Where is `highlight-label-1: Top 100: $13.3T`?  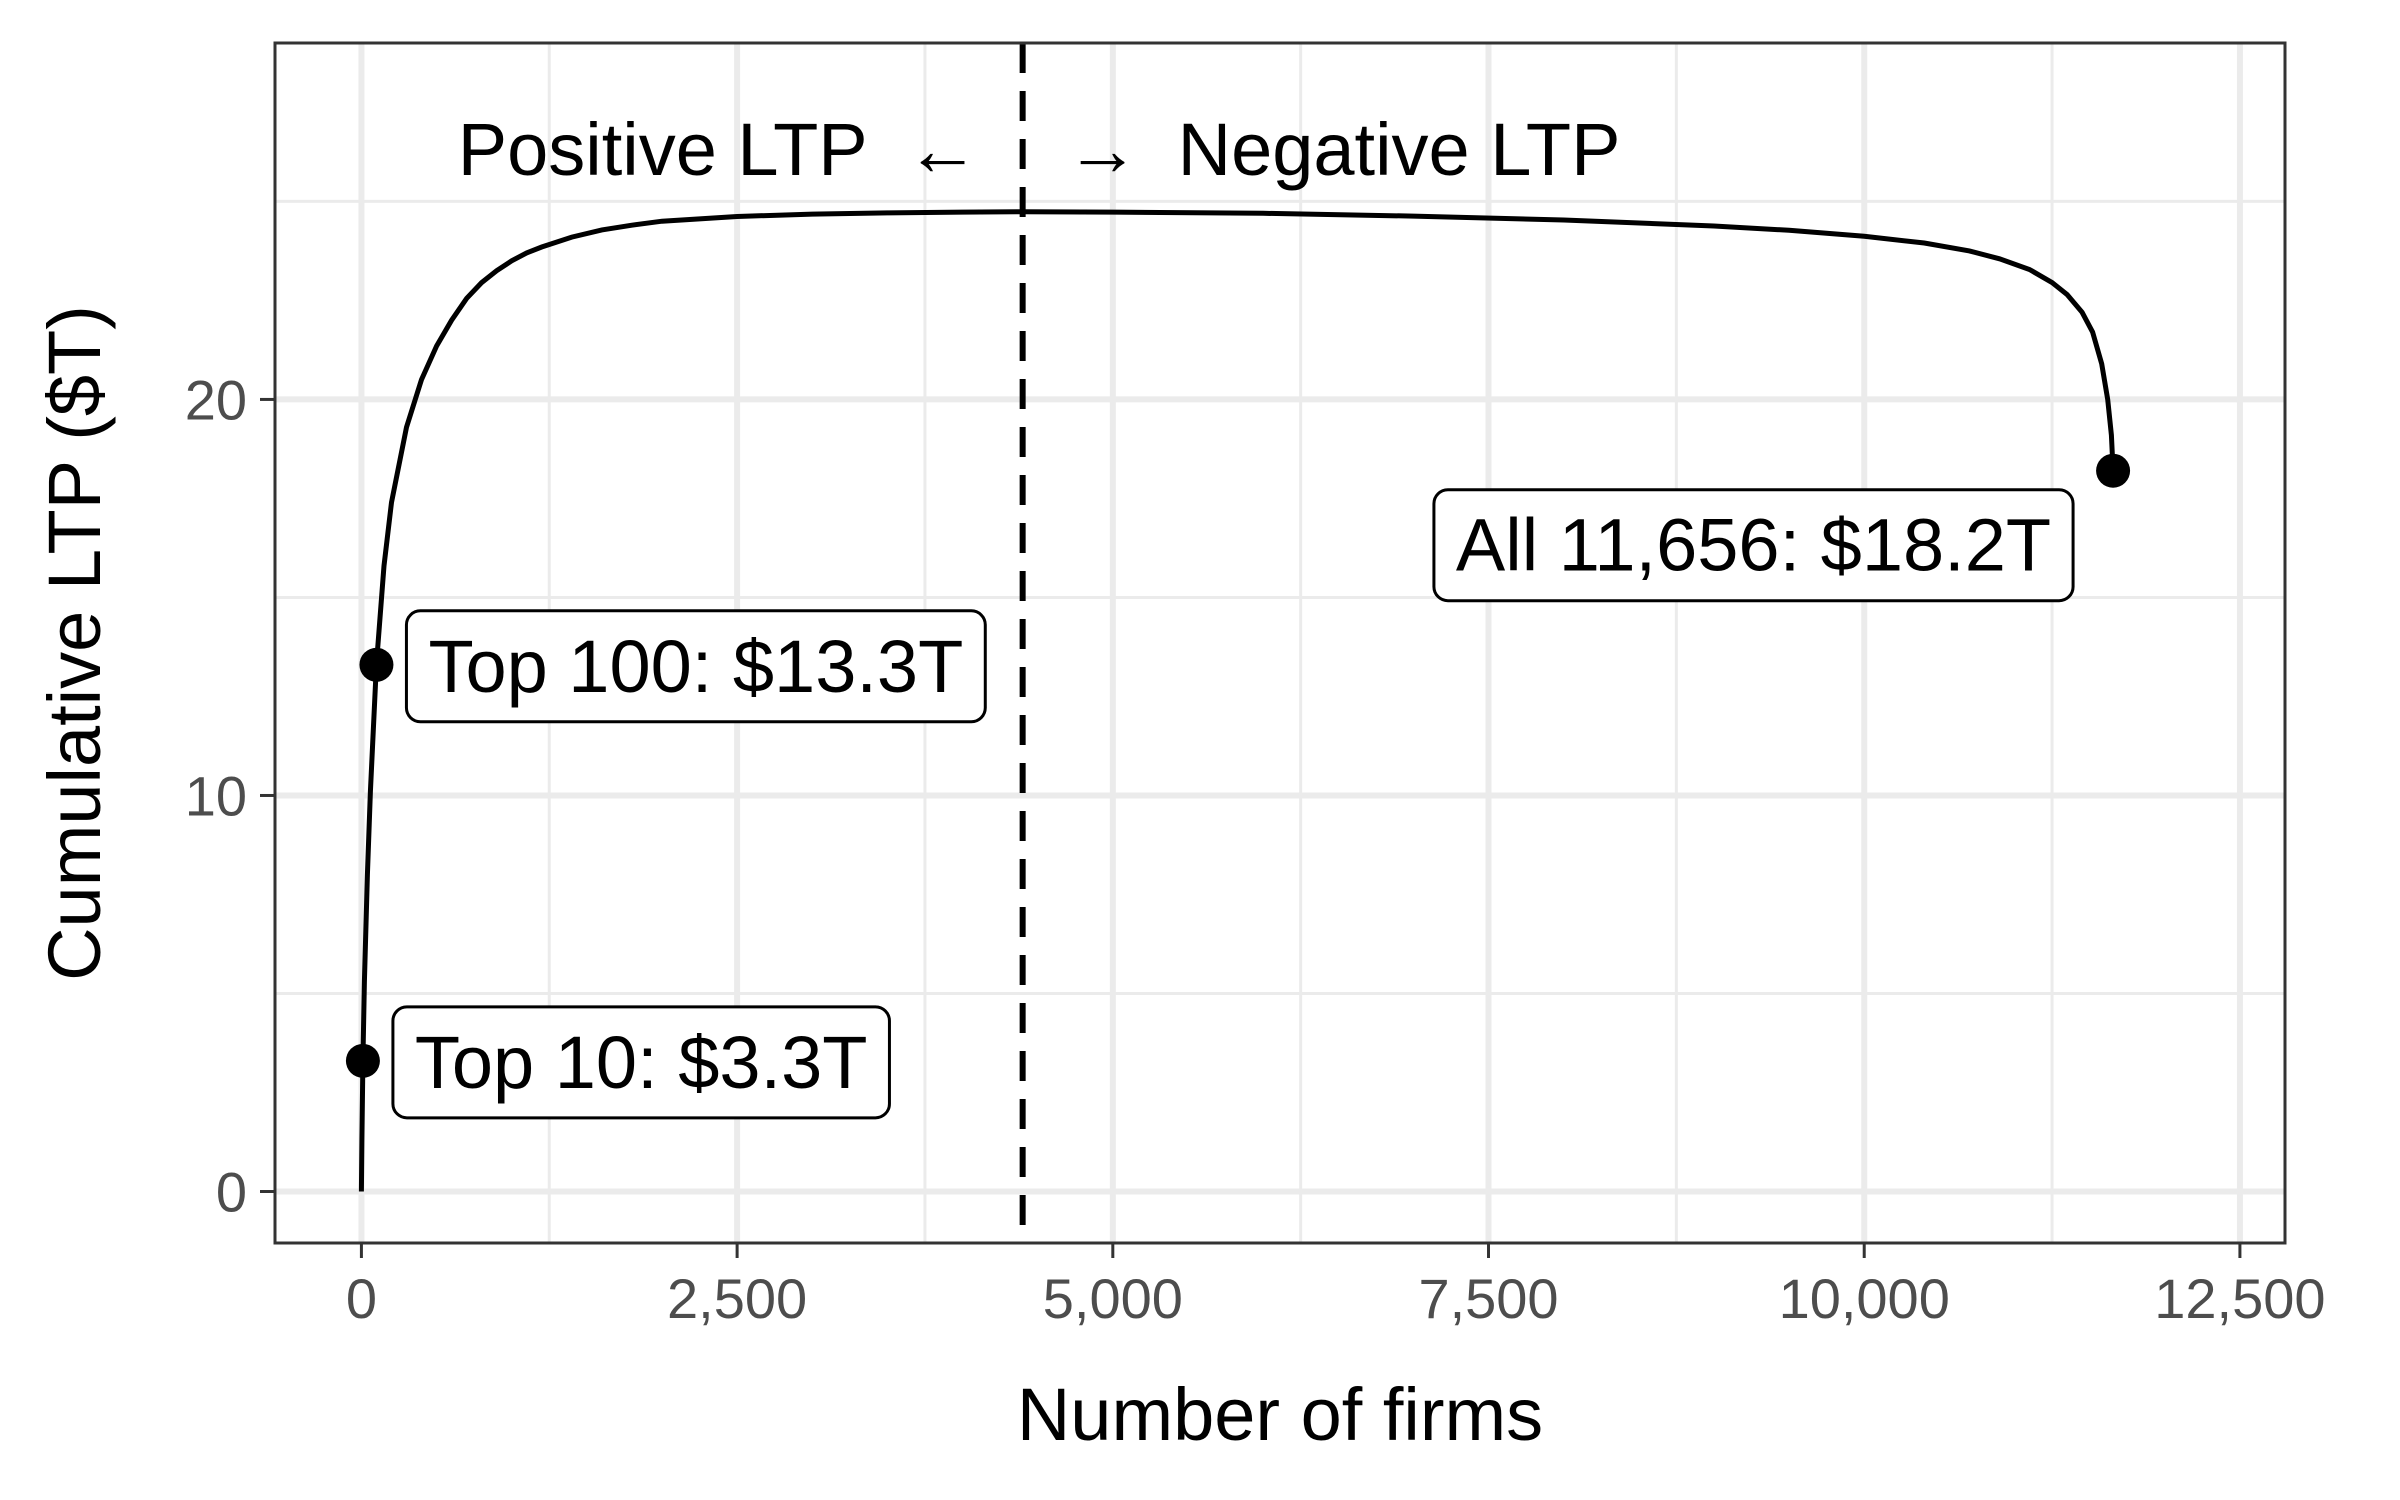 highlight-label-1: Top 100: $13.3T is located at coordinates (695, 666).